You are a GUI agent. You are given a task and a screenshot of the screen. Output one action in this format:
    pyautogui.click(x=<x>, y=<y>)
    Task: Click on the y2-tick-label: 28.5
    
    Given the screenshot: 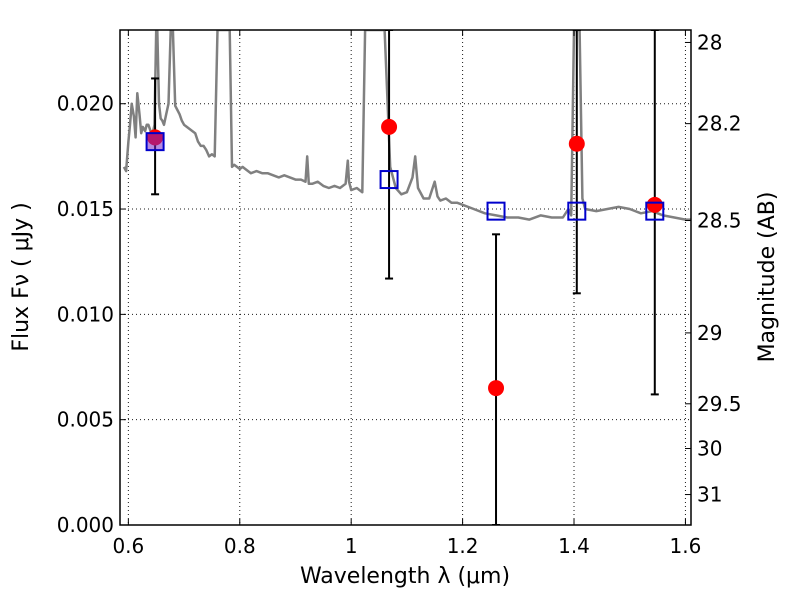 What is the action you would take?
    pyautogui.click(x=719, y=221)
    